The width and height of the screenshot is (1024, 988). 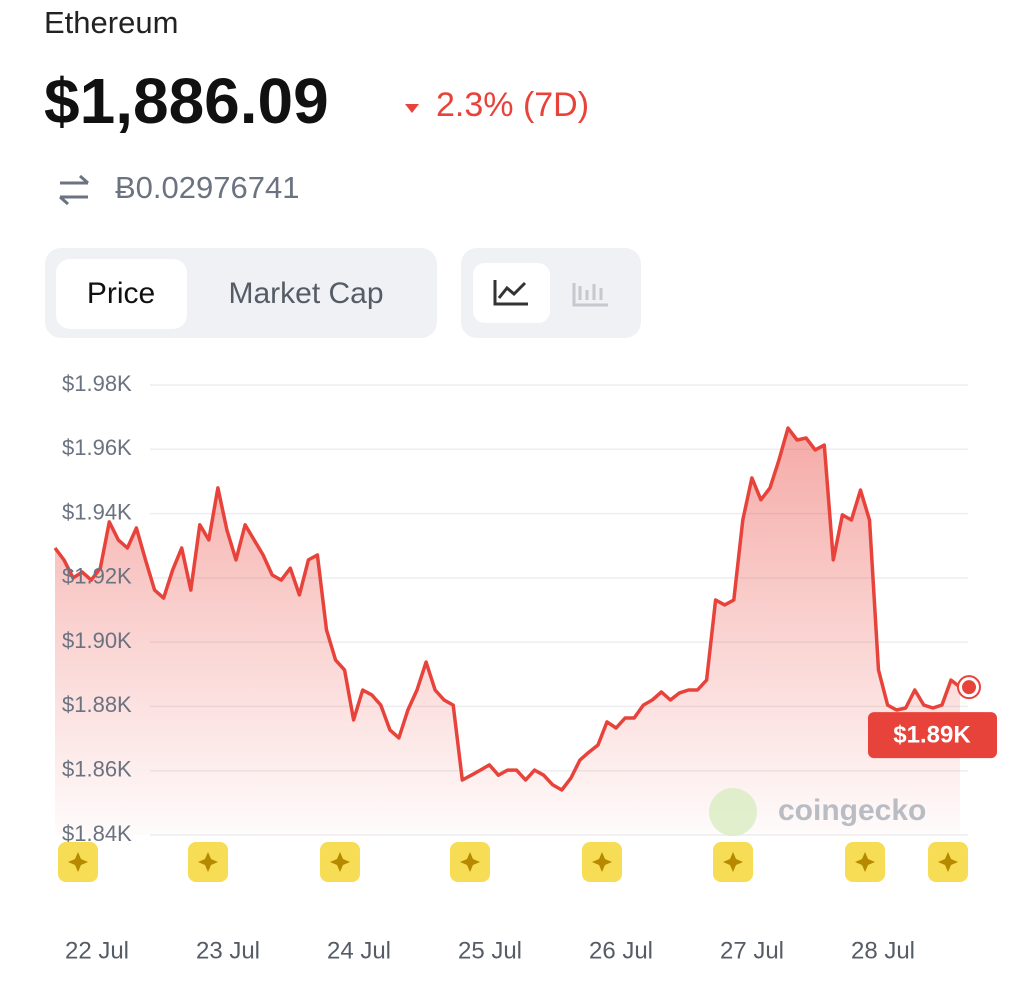 I want to click on tab-active-bg, so click(x=121, y=294).